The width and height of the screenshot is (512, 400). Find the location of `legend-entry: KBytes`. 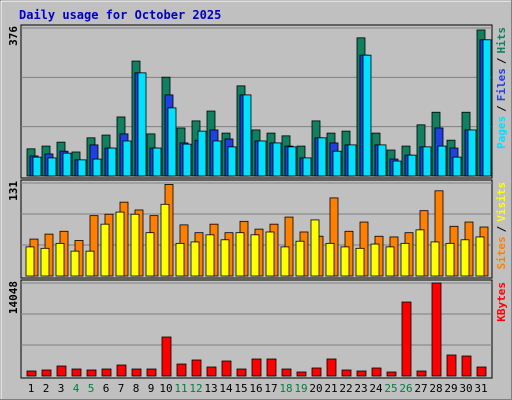

legend-entry: KBytes is located at coordinates (501, 302).